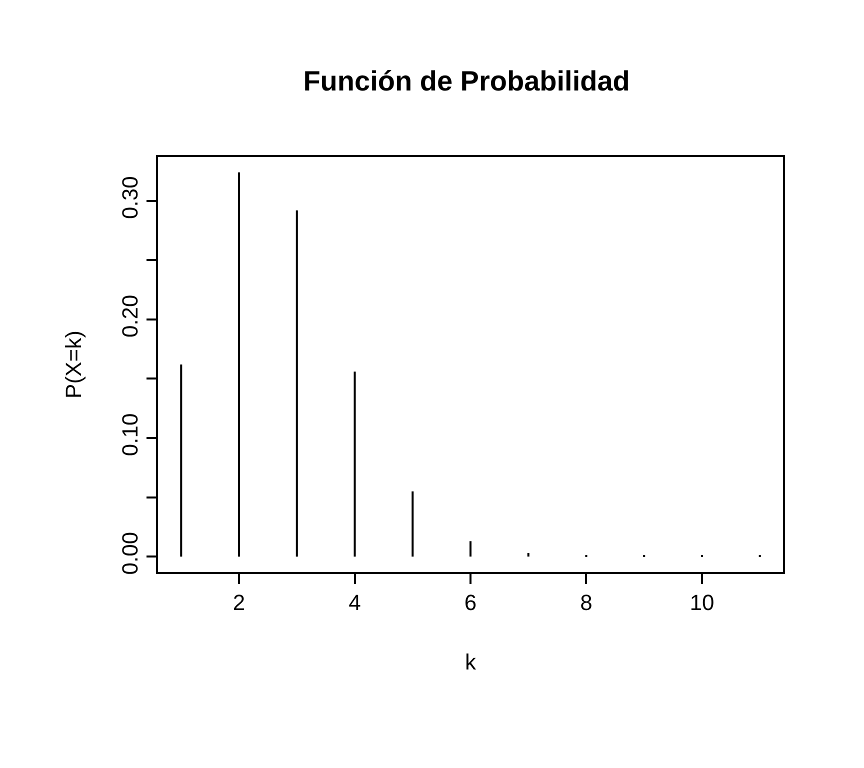  Describe the element at coordinates (129, 197) in the screenshot. I see `y-tick-label: 0.30` at that location.